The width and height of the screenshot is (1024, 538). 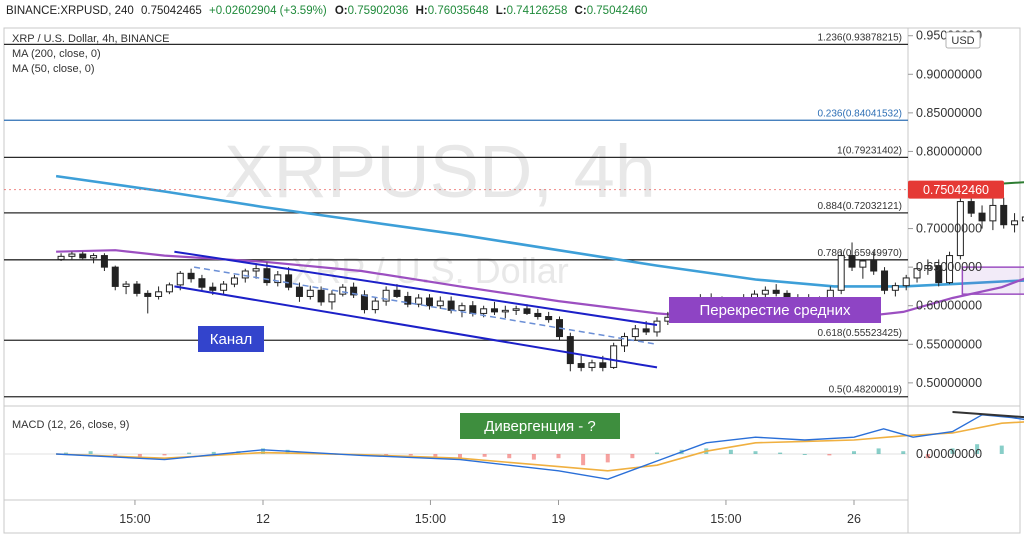 I want to click on channel-label: Канал, so click(x=231, y=339).